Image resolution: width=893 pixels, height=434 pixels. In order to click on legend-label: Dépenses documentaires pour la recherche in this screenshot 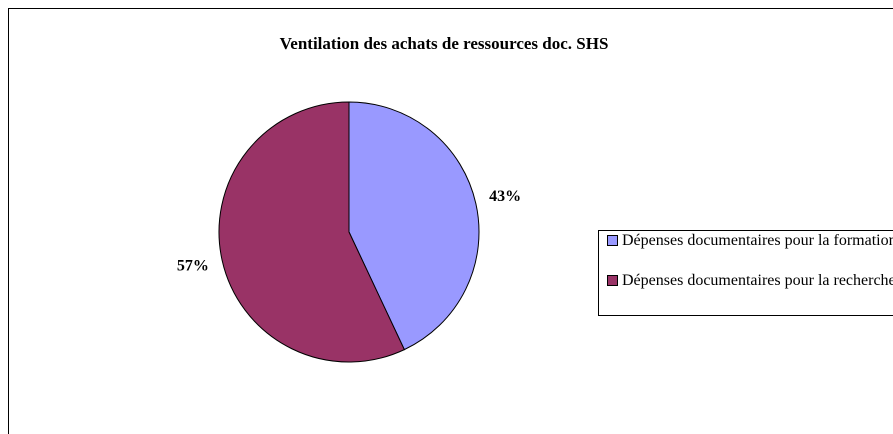, I will do `click(757, 280)`.